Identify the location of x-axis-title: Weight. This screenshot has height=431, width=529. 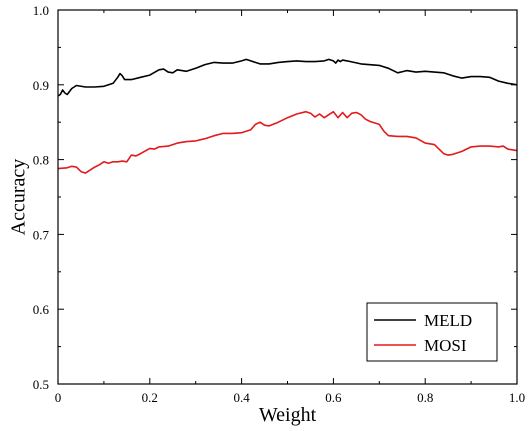
(288, 415).